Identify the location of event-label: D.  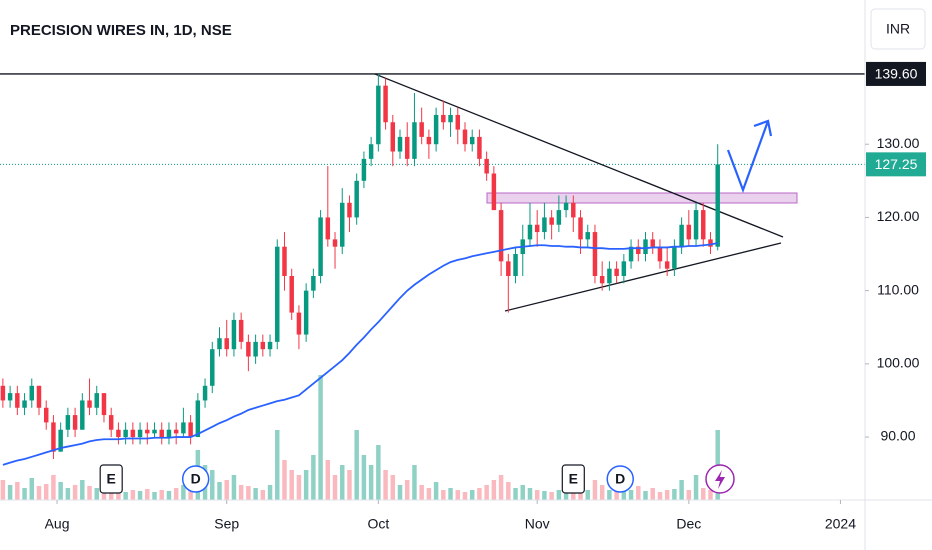
(196, 479).